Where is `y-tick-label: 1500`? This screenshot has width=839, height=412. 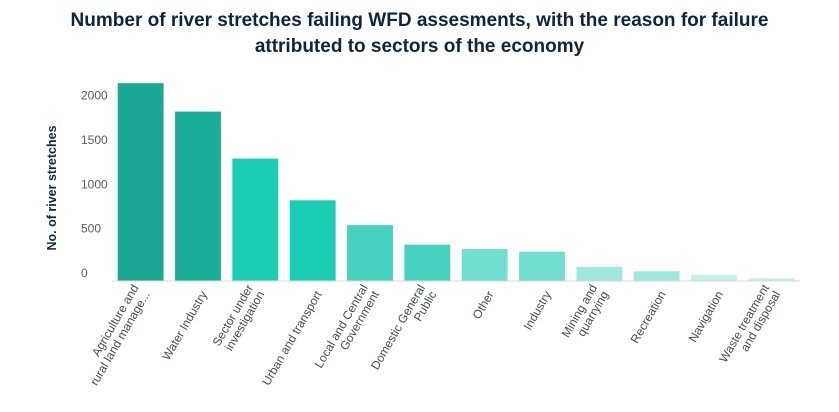
y-tick-label: 1500 is located at coordinates (94, 140).